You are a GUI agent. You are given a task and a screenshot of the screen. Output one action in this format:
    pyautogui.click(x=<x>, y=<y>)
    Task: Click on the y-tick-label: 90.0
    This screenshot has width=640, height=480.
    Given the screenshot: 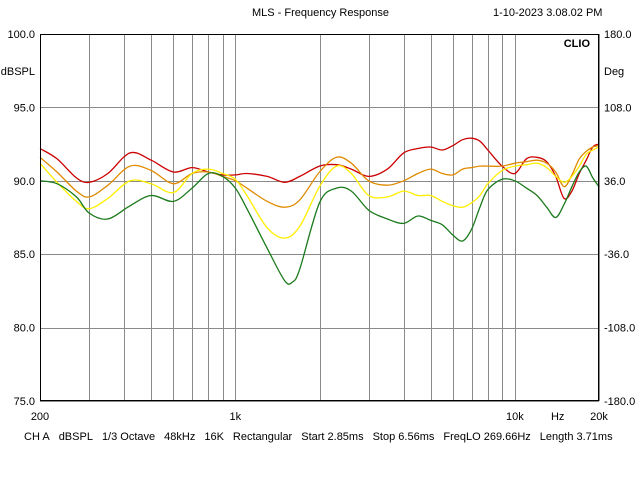 What is the action you would take?
    pyautogui.click(x=24, y=182)
    